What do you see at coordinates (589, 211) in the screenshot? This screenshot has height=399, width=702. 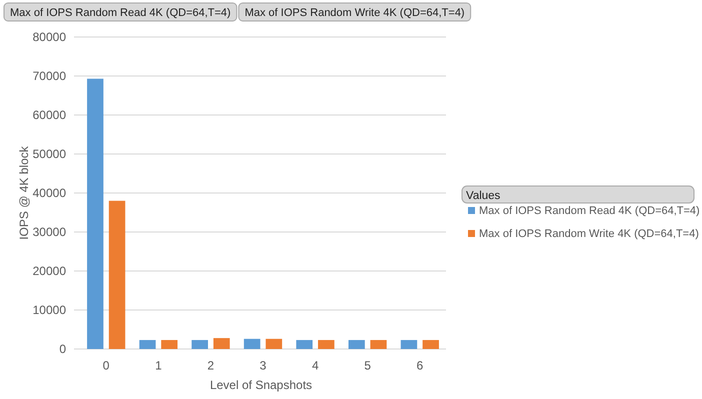 I see `legend-label: Max of IOPS Random Read 4K (QD=64,T=4)` at bounding box center [589, 211].